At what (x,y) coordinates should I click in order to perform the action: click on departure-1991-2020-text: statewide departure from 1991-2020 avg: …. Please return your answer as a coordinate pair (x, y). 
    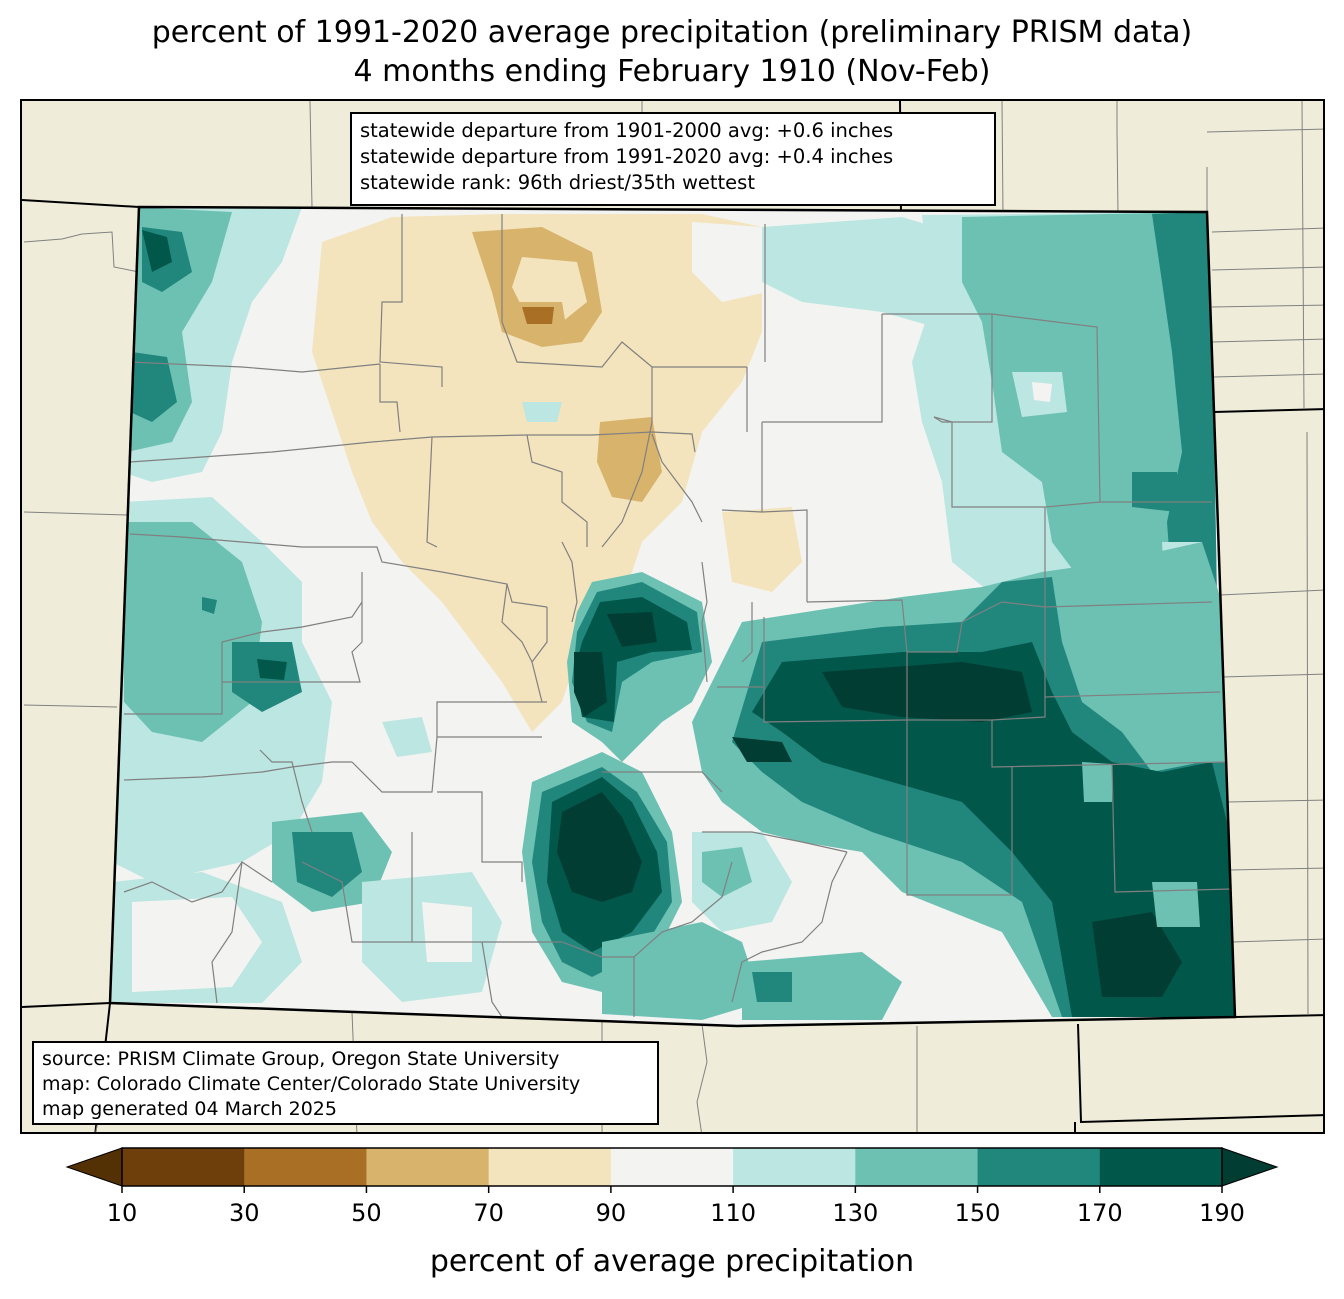
    Looking at the image, I should click on (627, 156).